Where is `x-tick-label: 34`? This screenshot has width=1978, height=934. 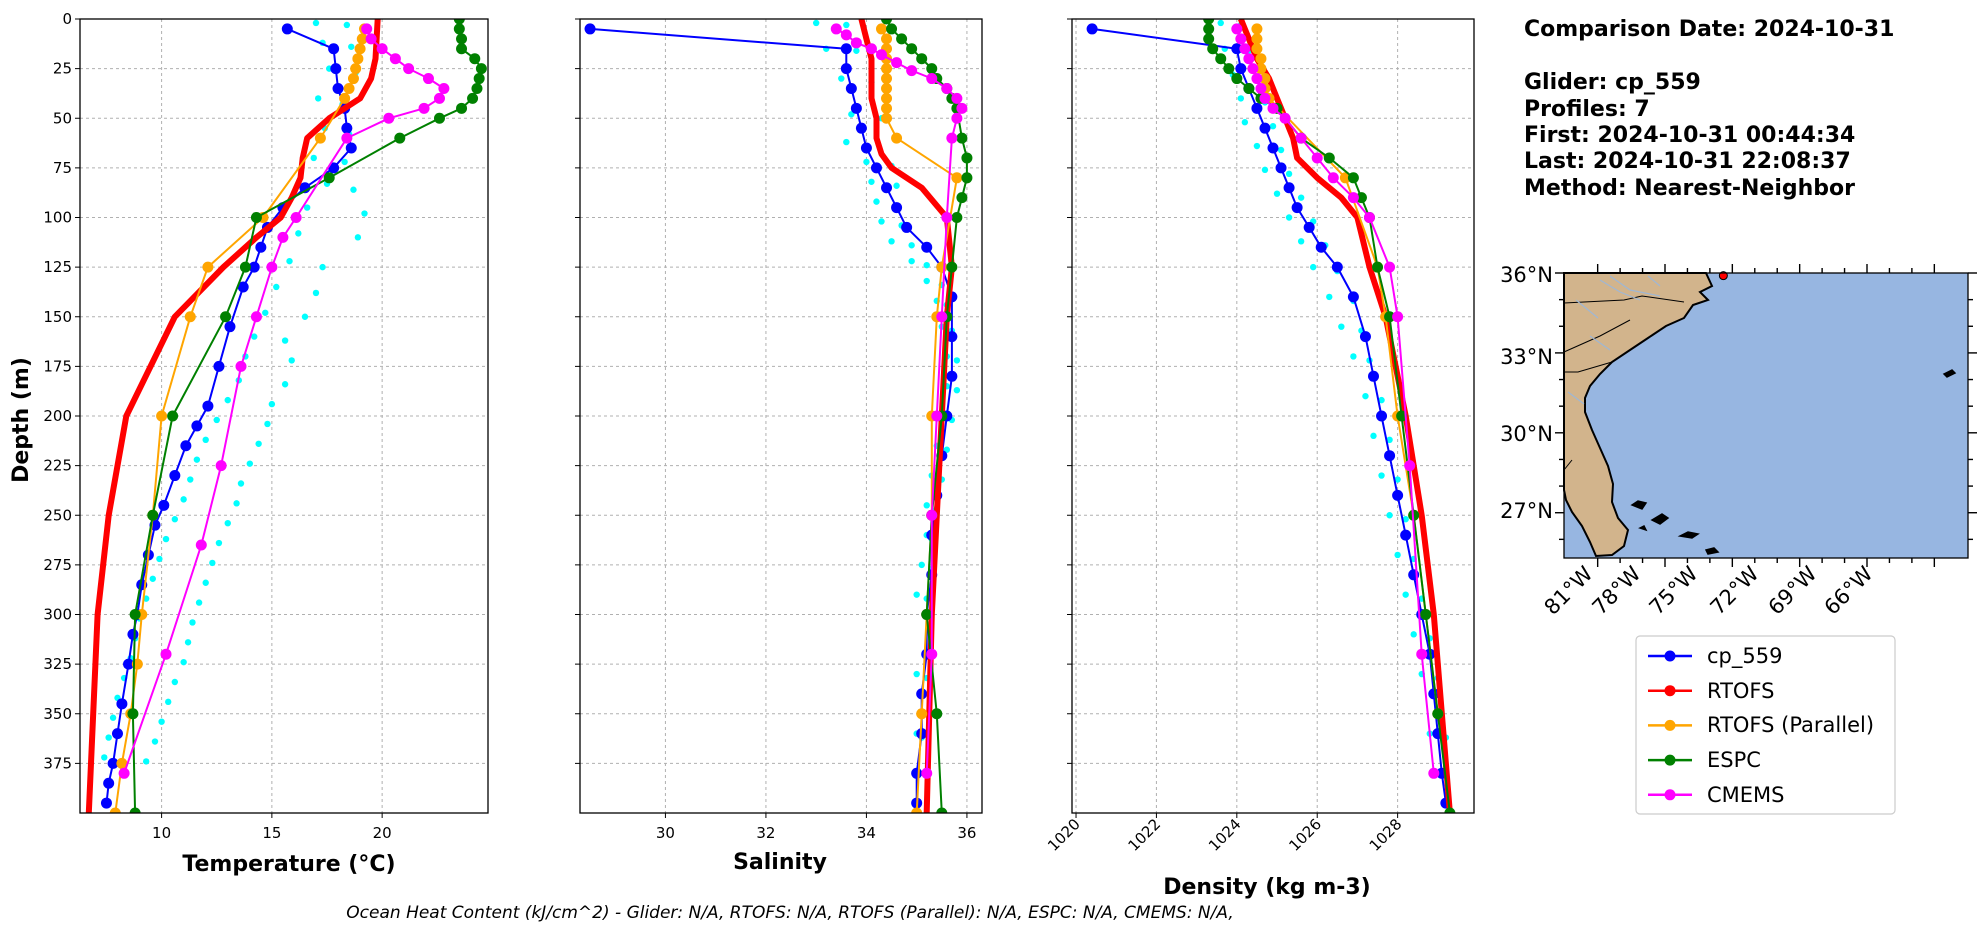 x-tick-label: 34 is located at coordinates (866, 833).